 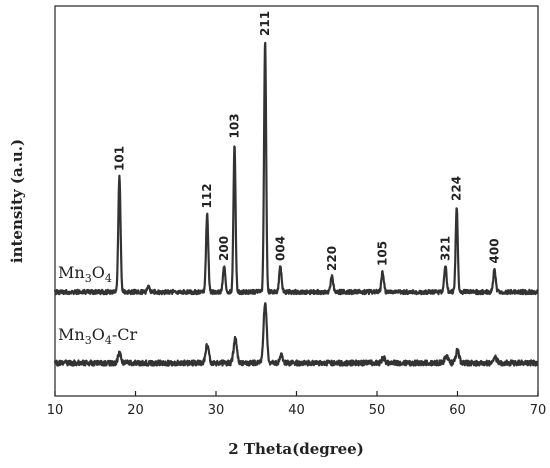 I want to click on series-label-mn3o4: Mn3O4, so click(x=85, y=274).